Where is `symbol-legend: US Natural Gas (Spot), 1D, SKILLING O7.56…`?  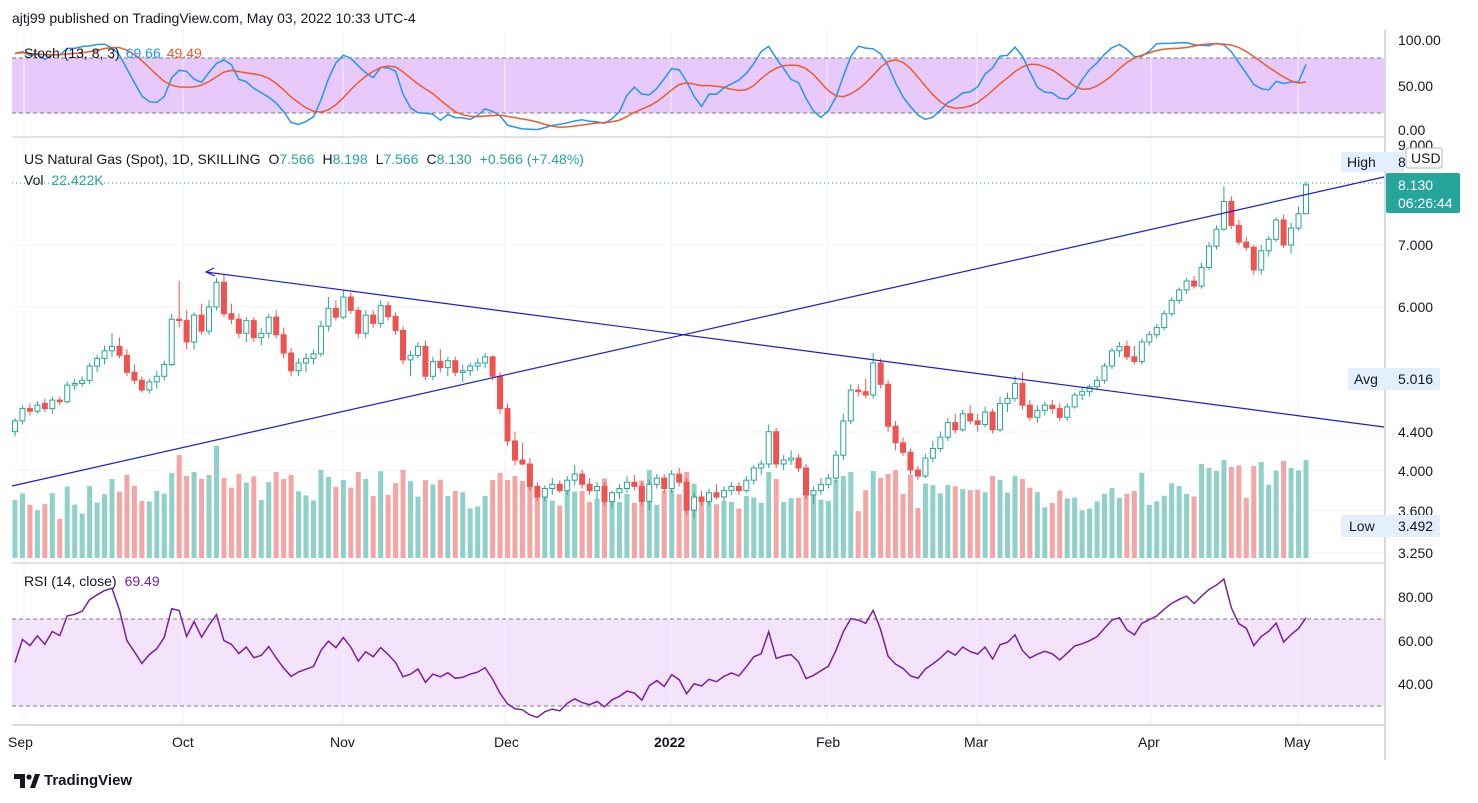
symbol-legend: US Natural Gas (Spot), 1D, SKILLING O7.56… is located at coordinates (304, 159).